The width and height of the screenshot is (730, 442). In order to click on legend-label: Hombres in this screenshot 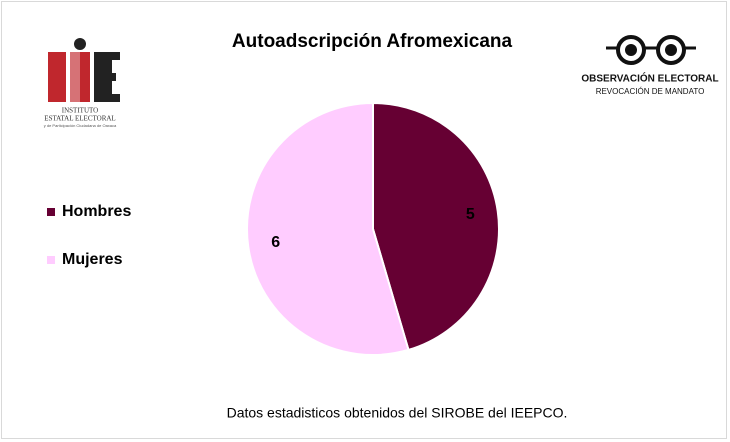, I will do `click(96, 211)`.